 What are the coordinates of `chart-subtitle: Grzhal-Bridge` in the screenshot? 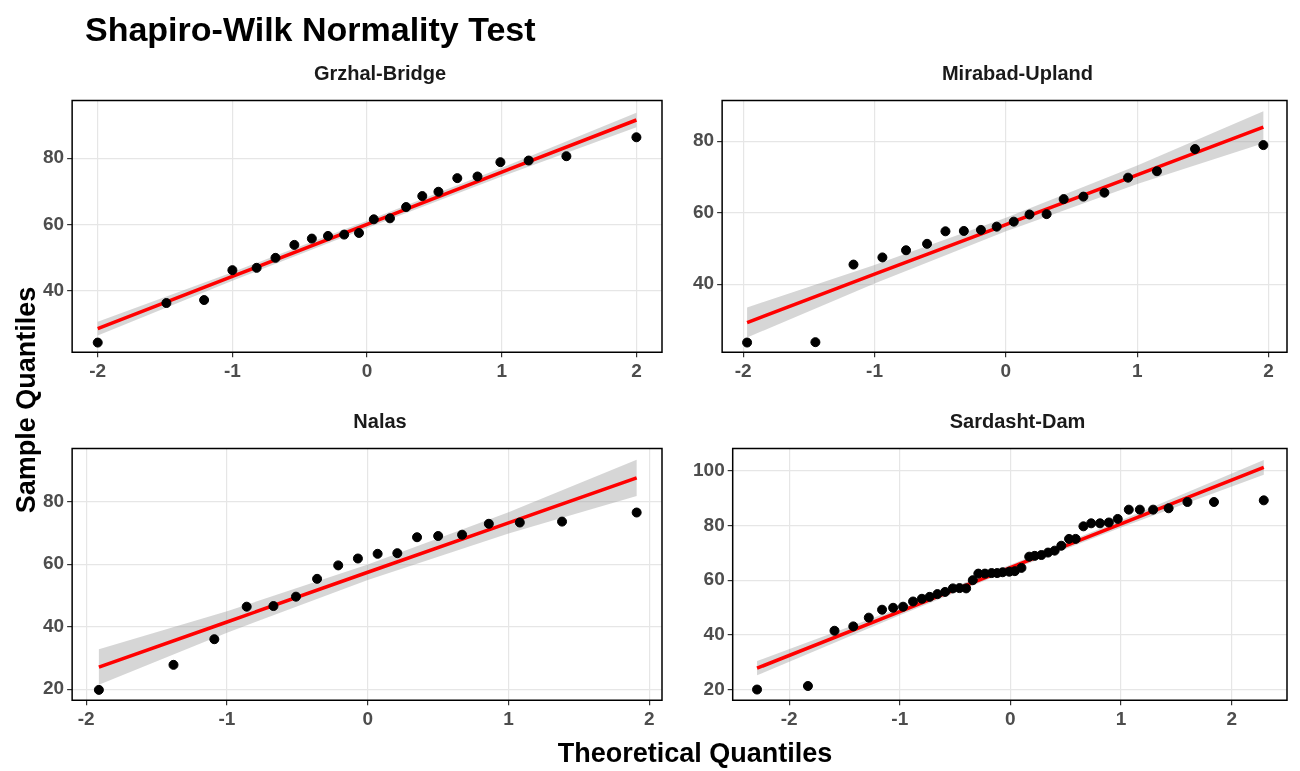 It's located at (380, 73).